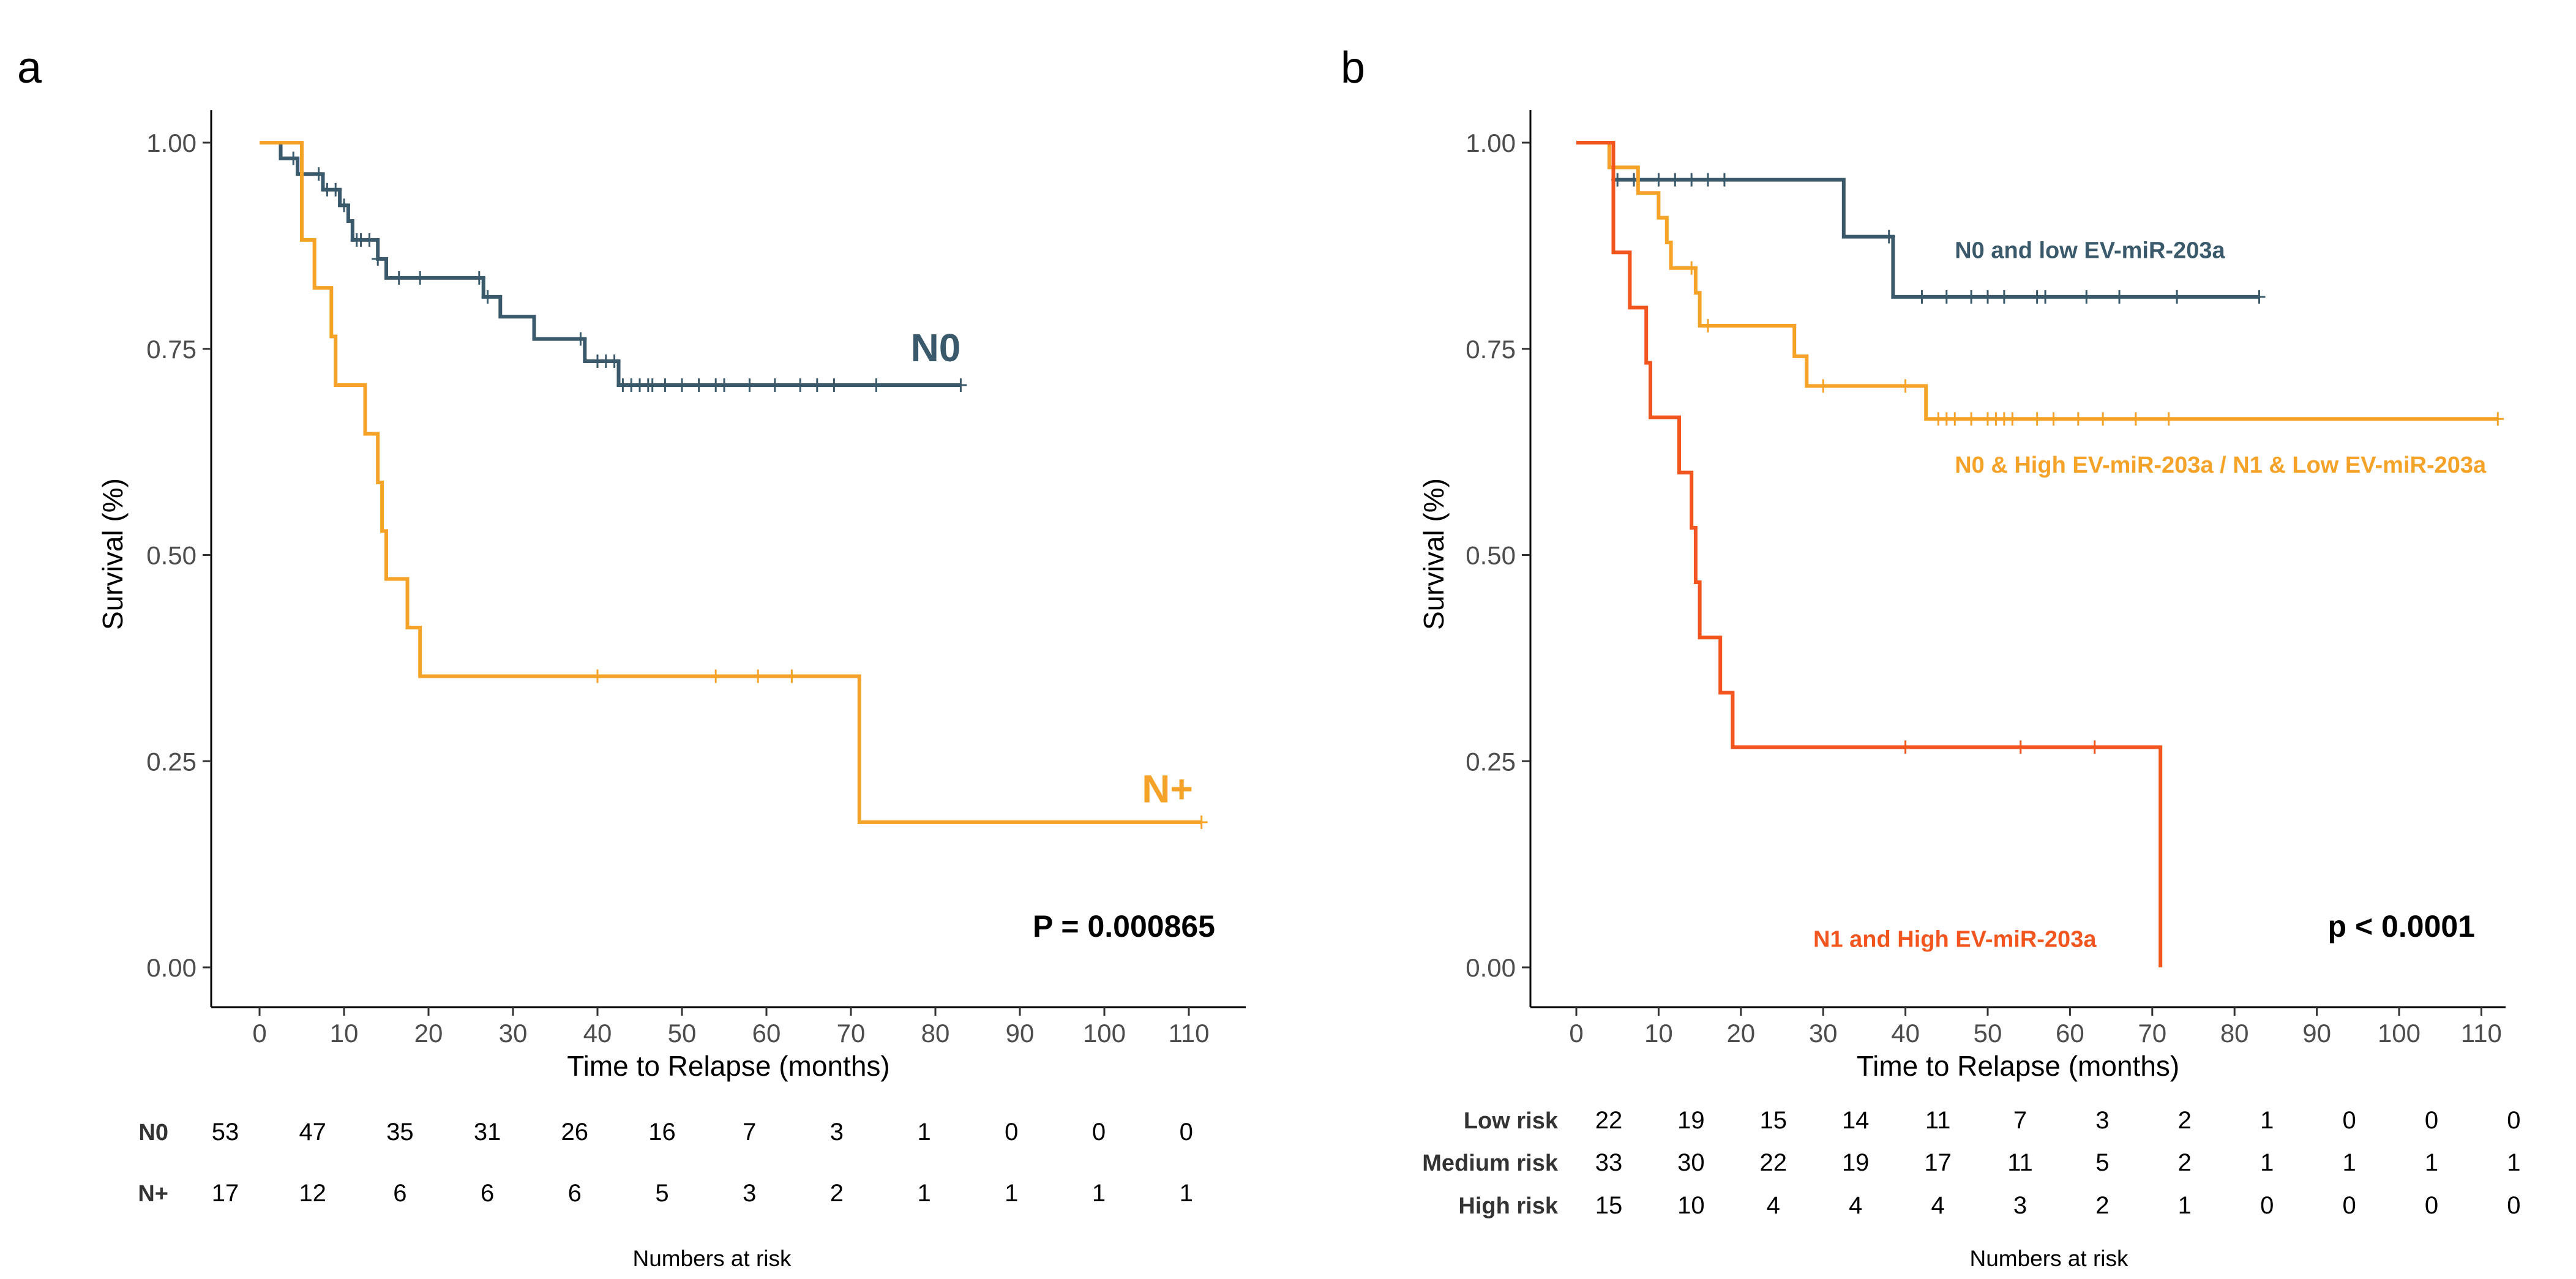 The height and width of the screenshot is (1279, 2576). I want to click on risk-value: 15, so click(1609, 1205).